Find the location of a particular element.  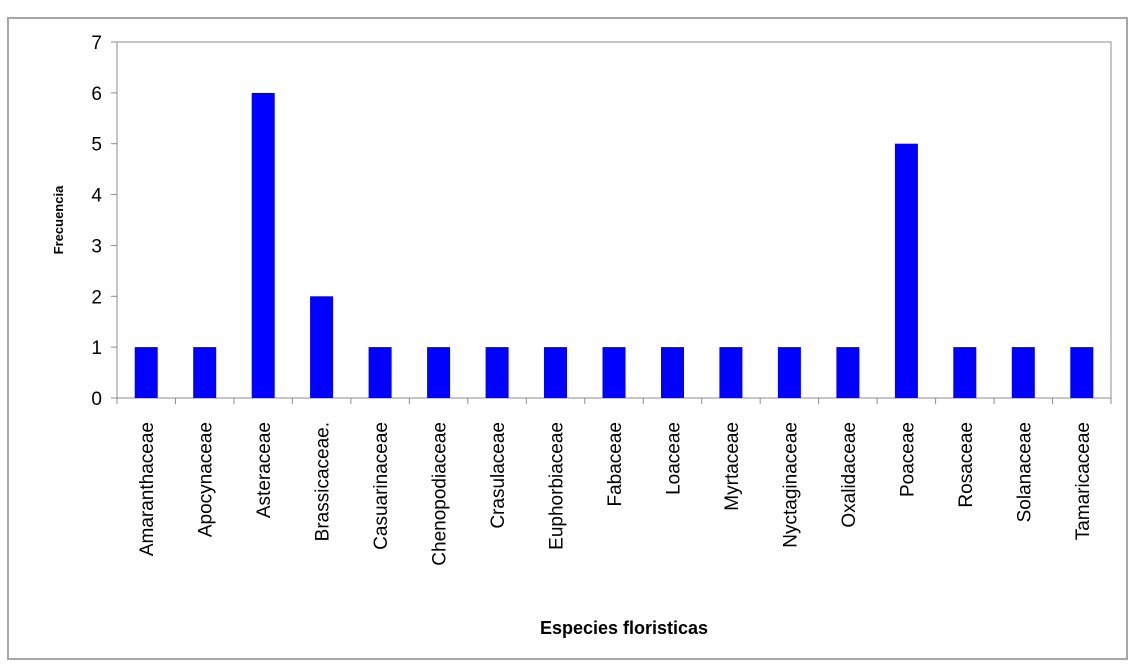

bar-loaceae is located at coordinates (672, 372).